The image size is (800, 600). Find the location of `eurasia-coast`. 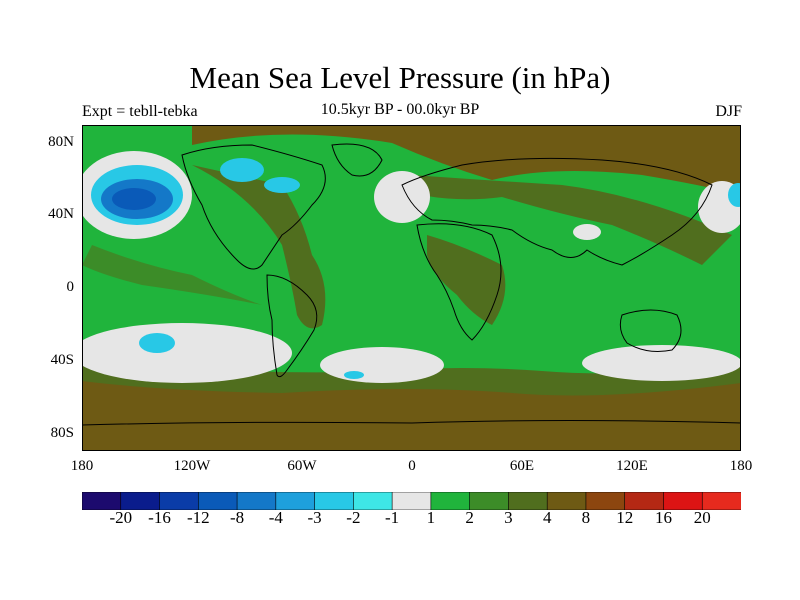

eurasia-coast is located at coordinates (557, 211).